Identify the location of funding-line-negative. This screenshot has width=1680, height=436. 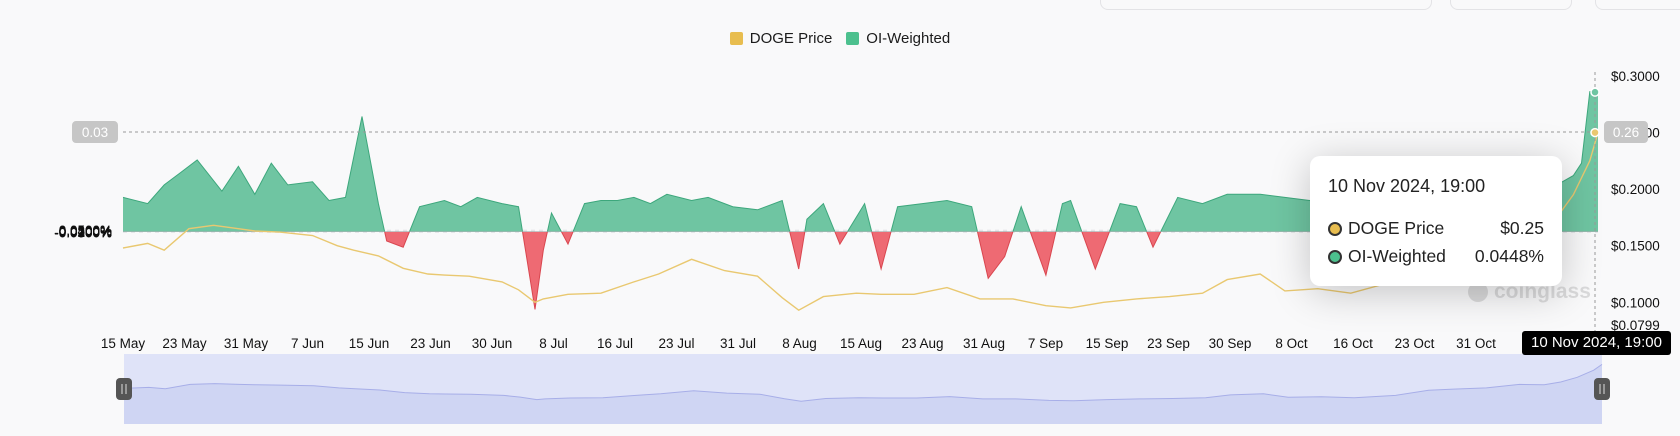
(773, 270).